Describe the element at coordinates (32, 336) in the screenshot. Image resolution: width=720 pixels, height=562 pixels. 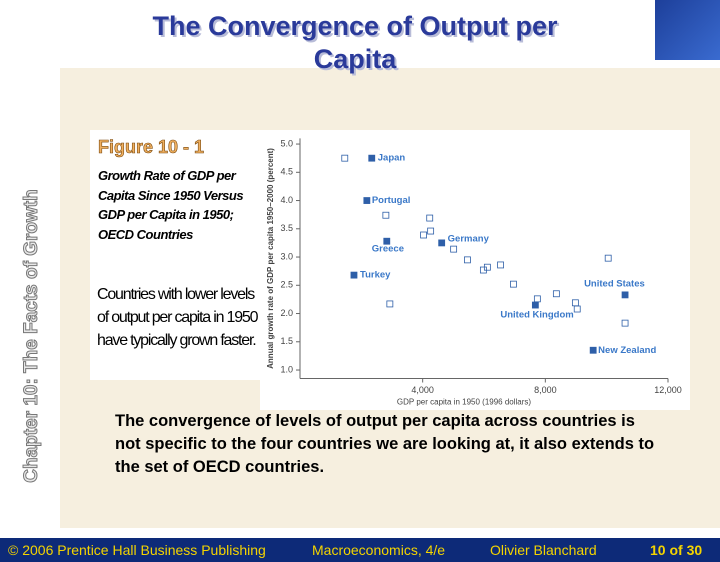
I see `side-text: Chapter 10: The Facts of Growth` at that location.